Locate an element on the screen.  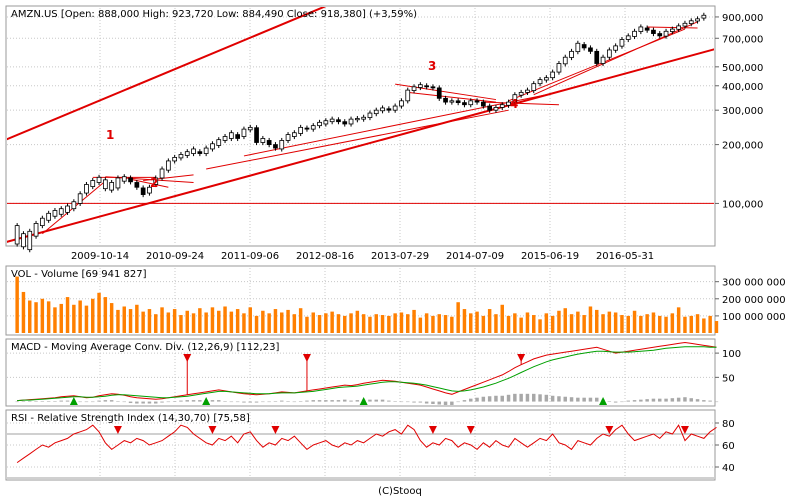
rsi-tick-label: 40 is located at coordinates (728, 468).